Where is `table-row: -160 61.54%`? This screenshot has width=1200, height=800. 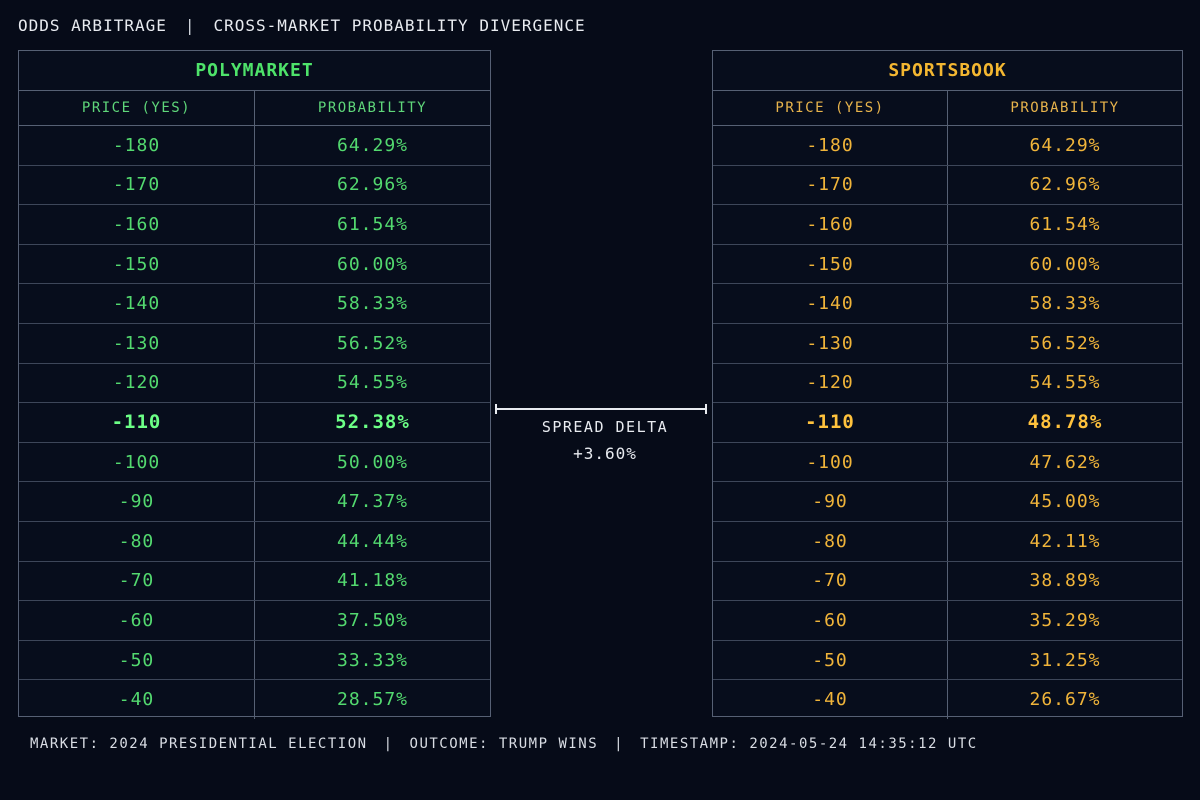
table-row: -160 61.54% is located at coordinates (947, 225).